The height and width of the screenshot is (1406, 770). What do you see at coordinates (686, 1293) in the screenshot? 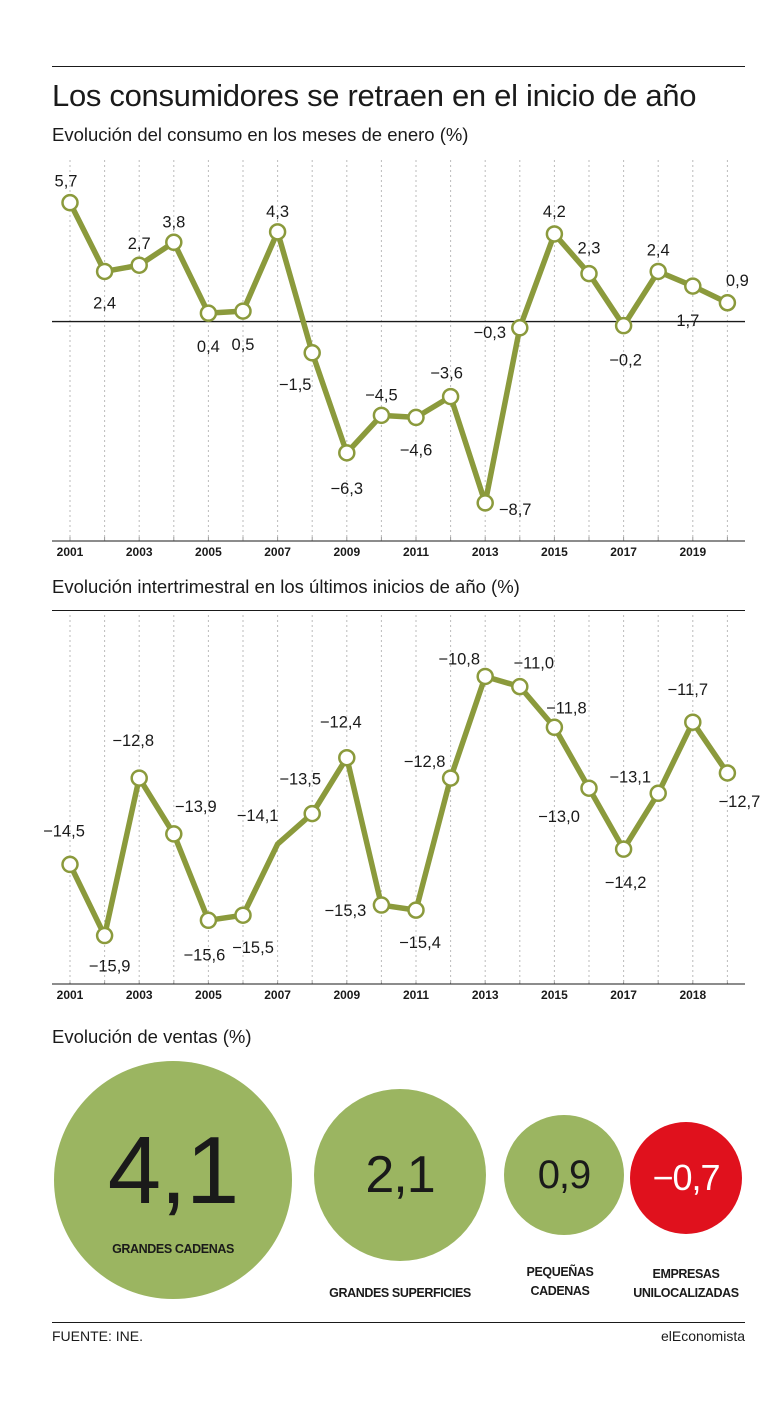
I see `bubble-label-line: UNILOCALIZADAS` at bounding box center [686, 1293].